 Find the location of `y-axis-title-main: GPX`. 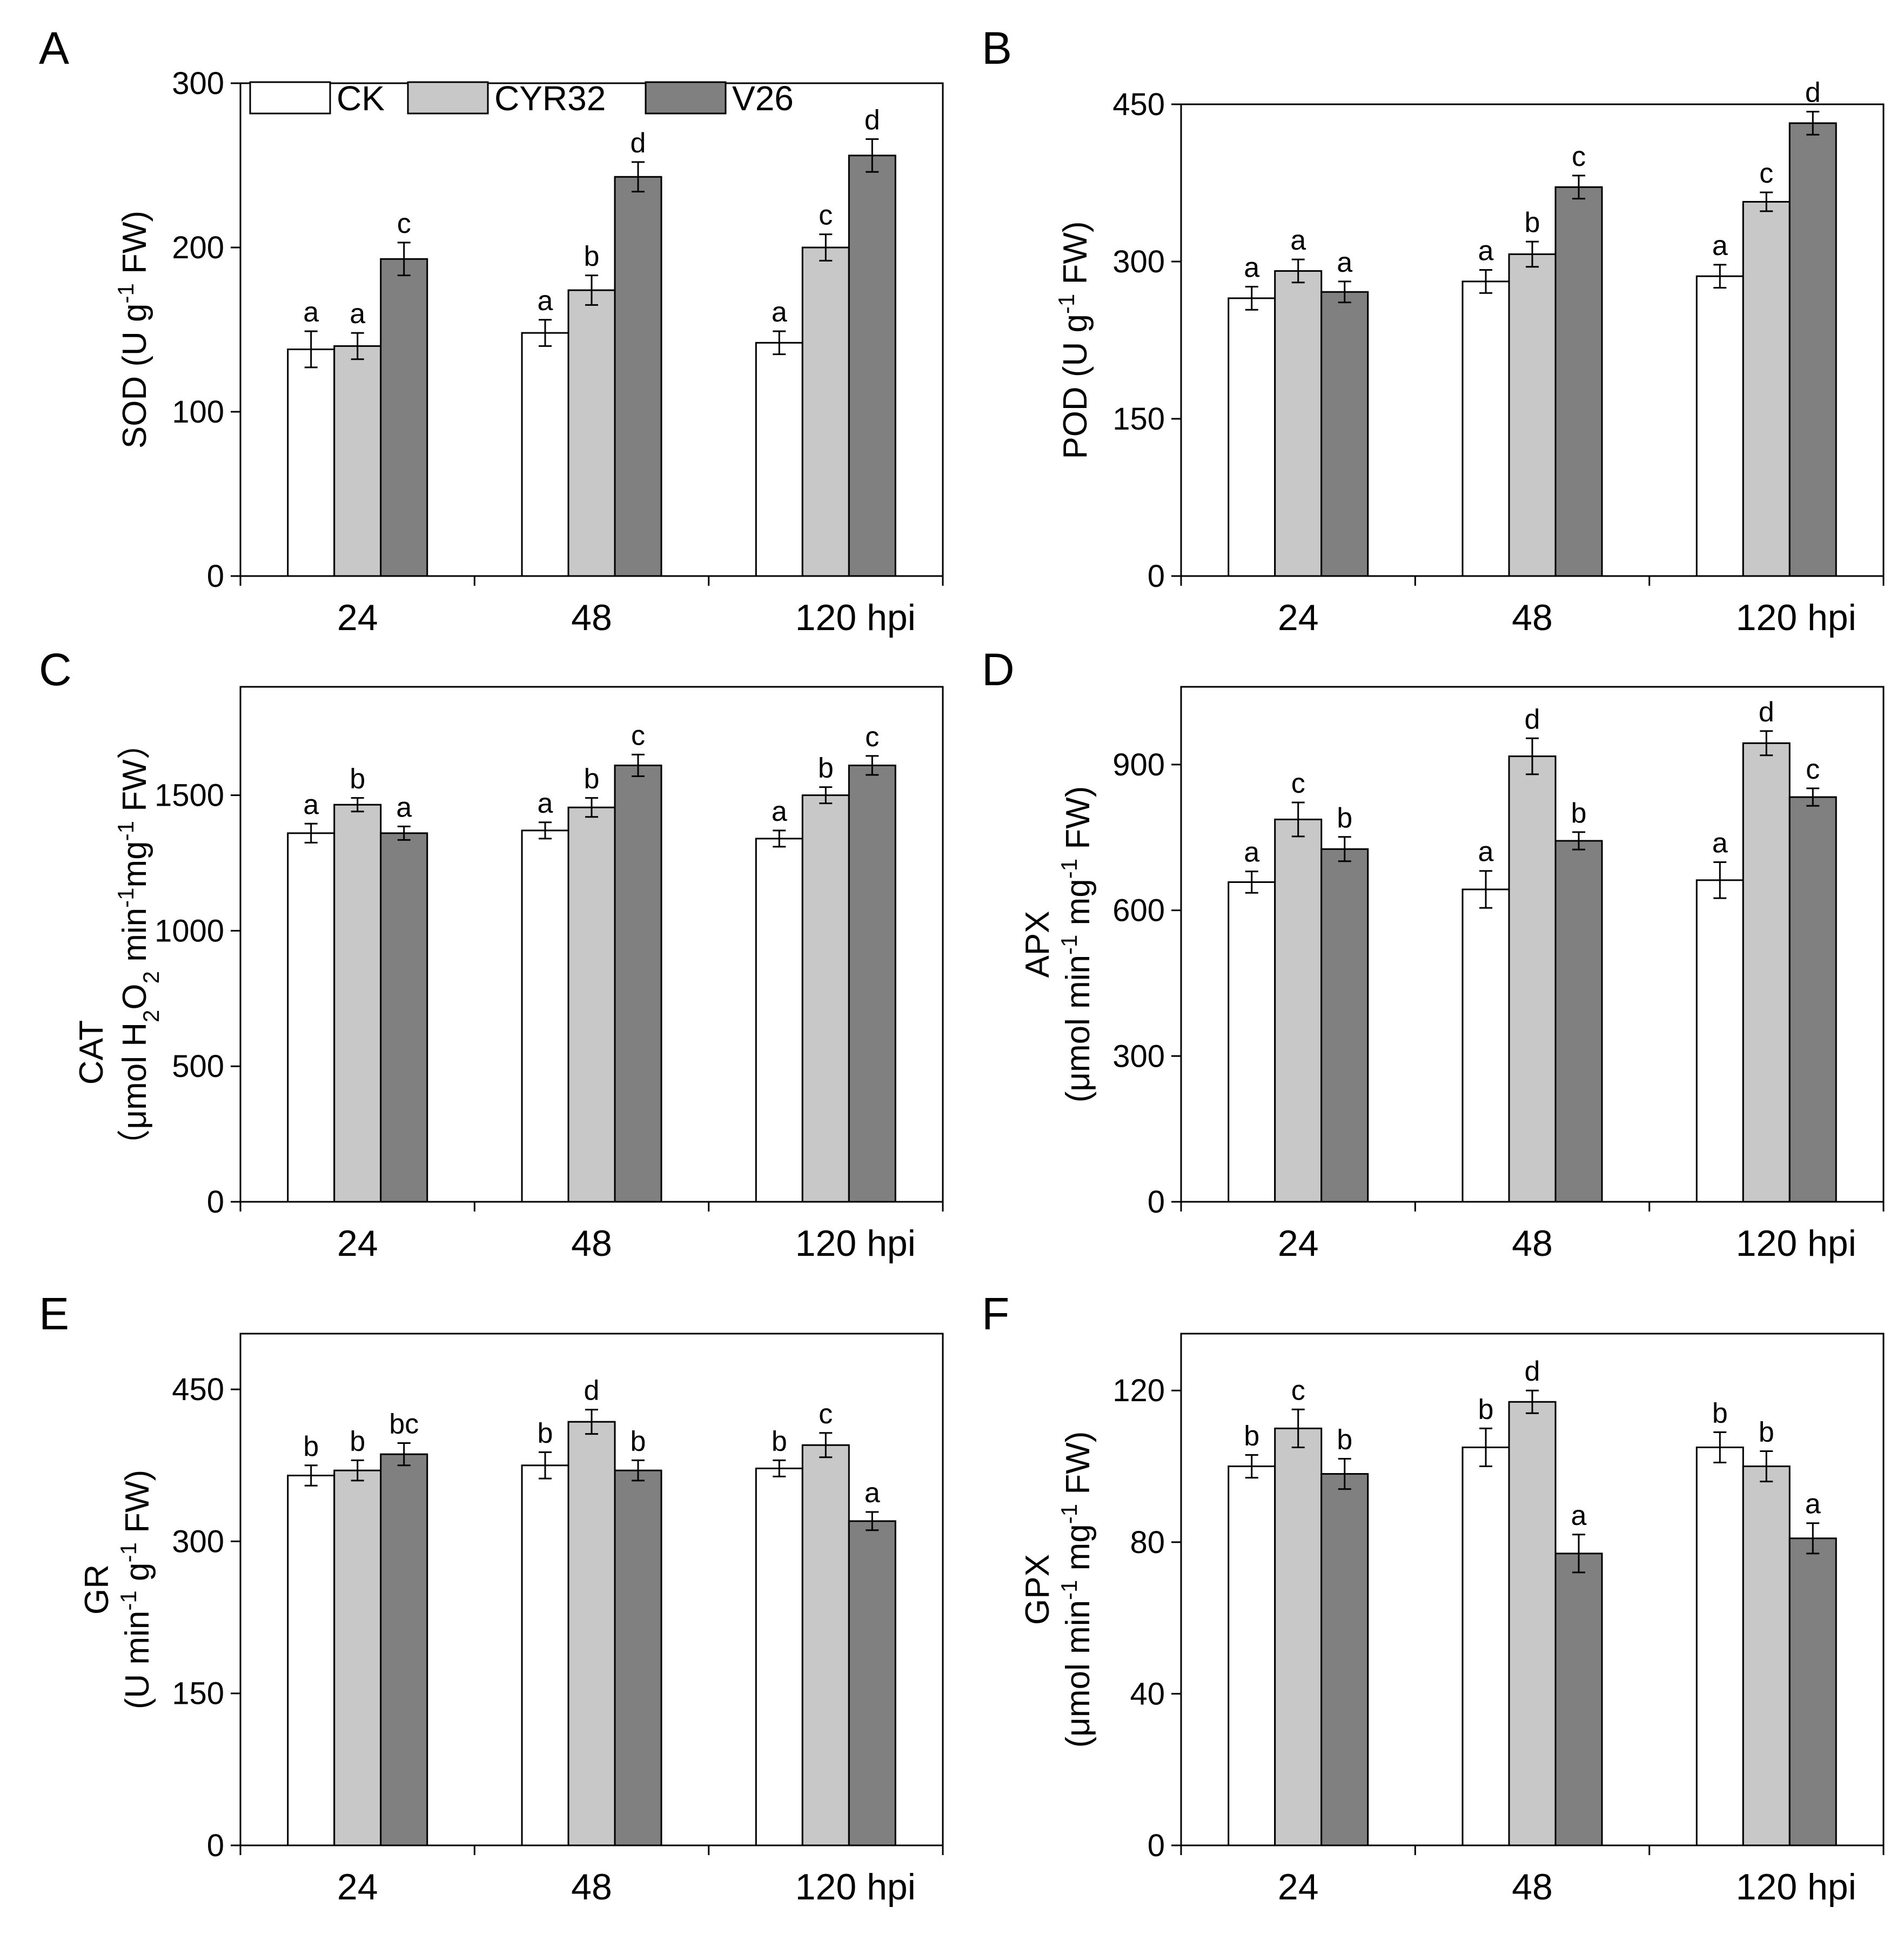

y-axis-title-main: GPX is located at coordinates (1037, 1589).